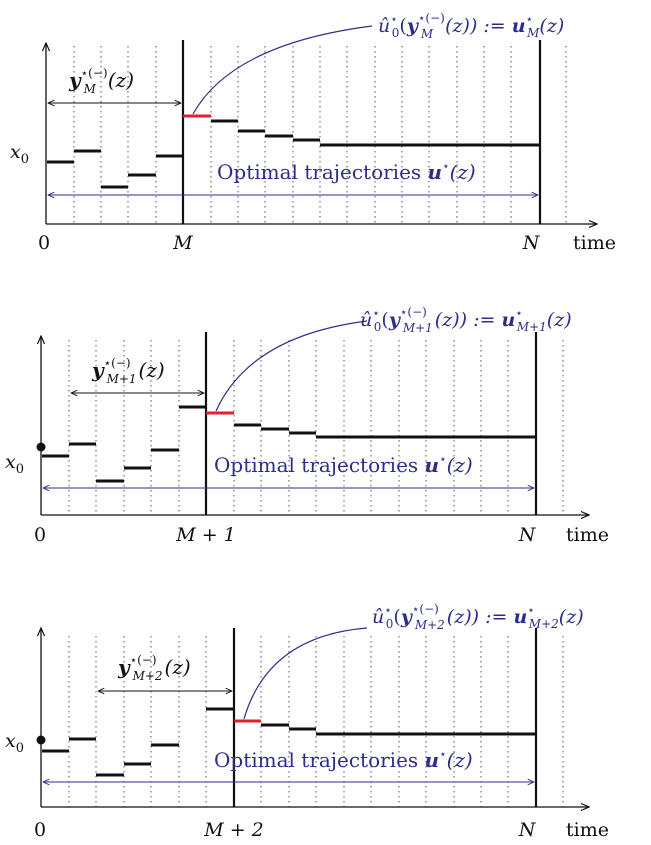 The height and width of the screenshot is (845, 651). What do you see at coordinates (205, 535) in the screenshot?
I see `m-label: M + 1` at bounding box center [205, 535].